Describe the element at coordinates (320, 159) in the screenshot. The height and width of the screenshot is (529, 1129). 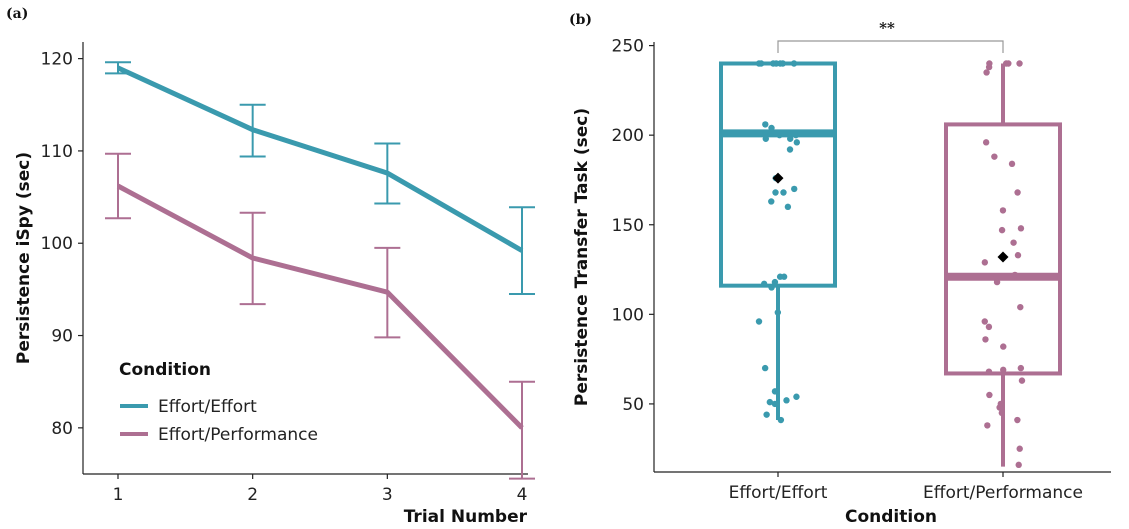
I see `a-series-line` at that location.